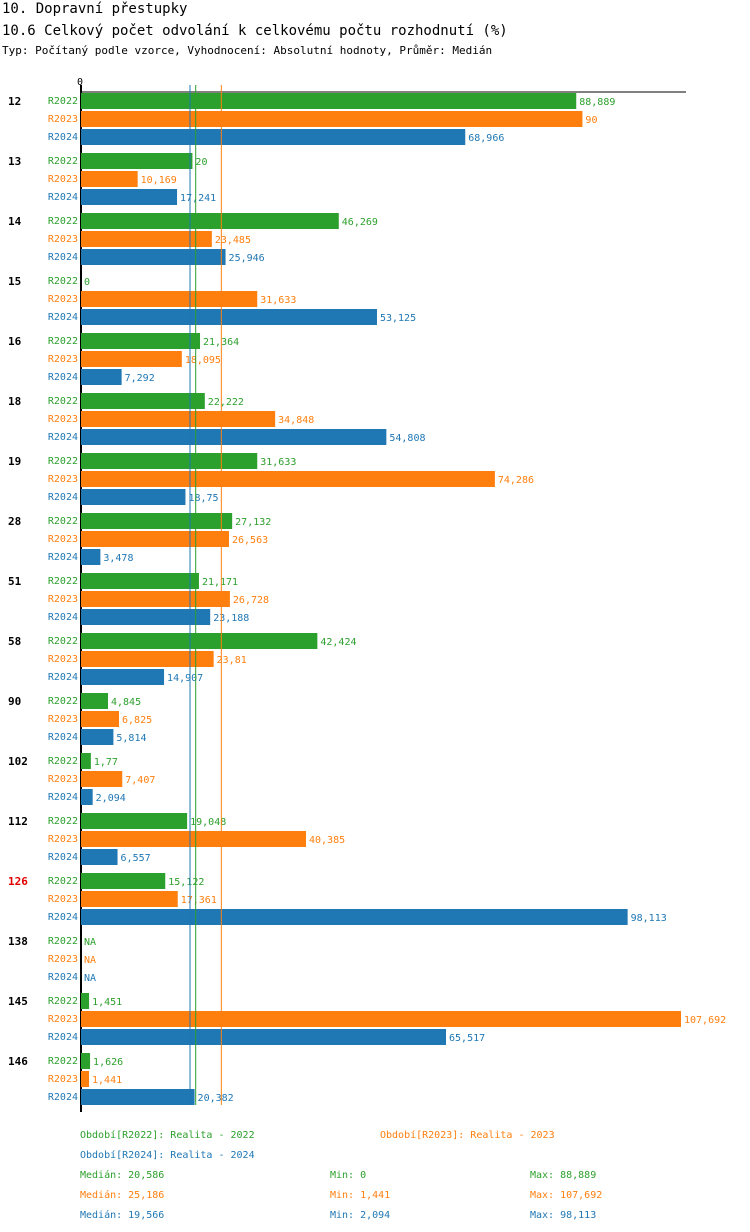 Image resolution: width=750 pixels, height=1232 pixels. What do you see at coordinates (14, 461) in the screenshot?
I see `category-label: 19` at bounding box center [14, 461].